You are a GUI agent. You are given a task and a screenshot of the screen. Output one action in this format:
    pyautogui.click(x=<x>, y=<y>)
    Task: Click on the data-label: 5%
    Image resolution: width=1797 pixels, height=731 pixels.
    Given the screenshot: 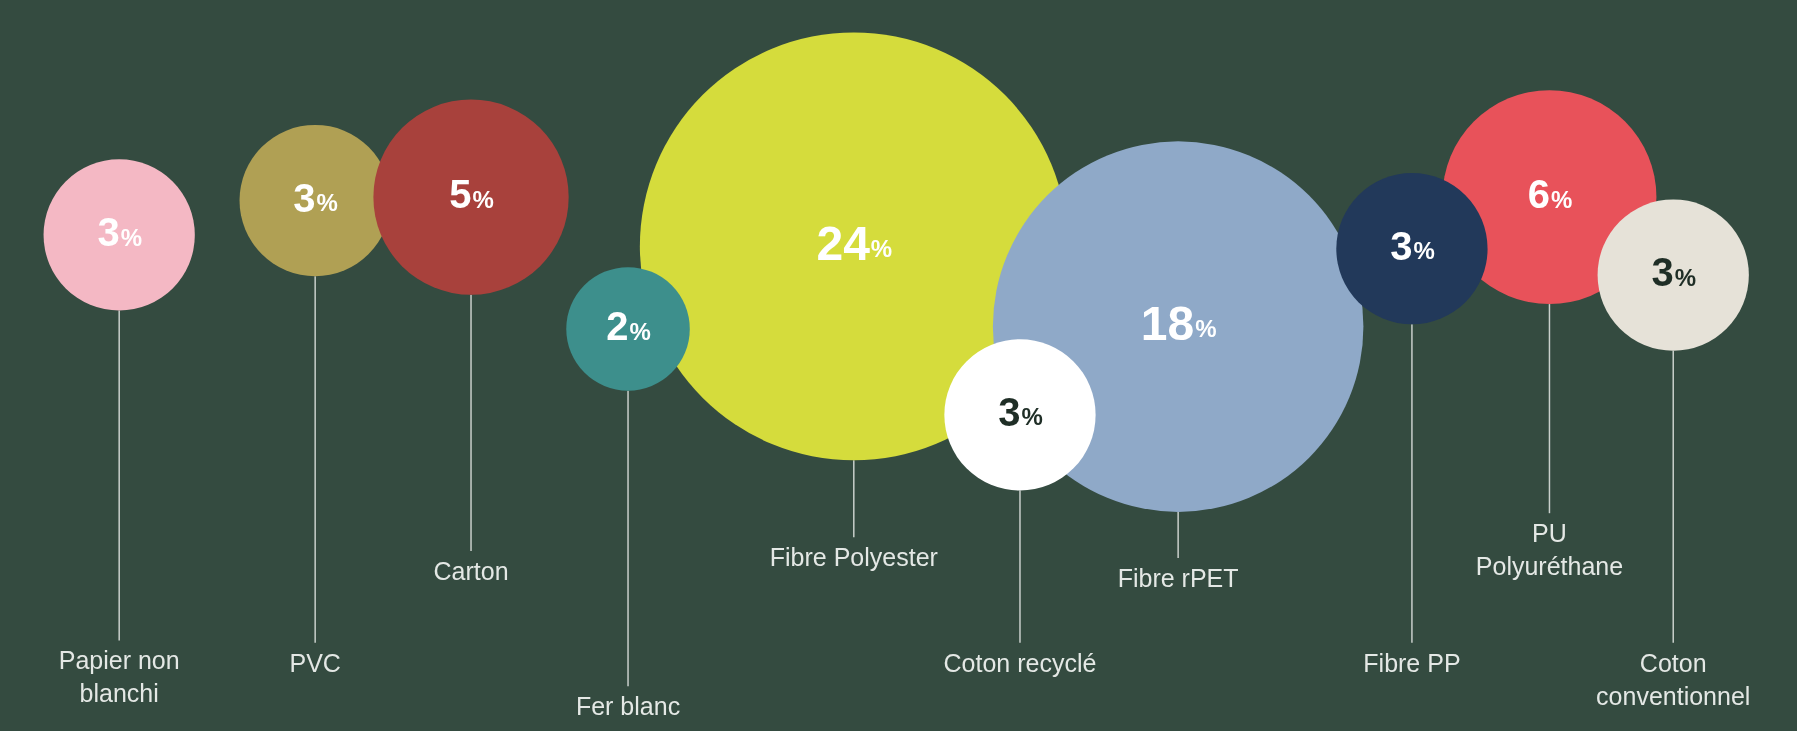 What is the action you would take?
    pyautogui.click(x=471, y=194)
    